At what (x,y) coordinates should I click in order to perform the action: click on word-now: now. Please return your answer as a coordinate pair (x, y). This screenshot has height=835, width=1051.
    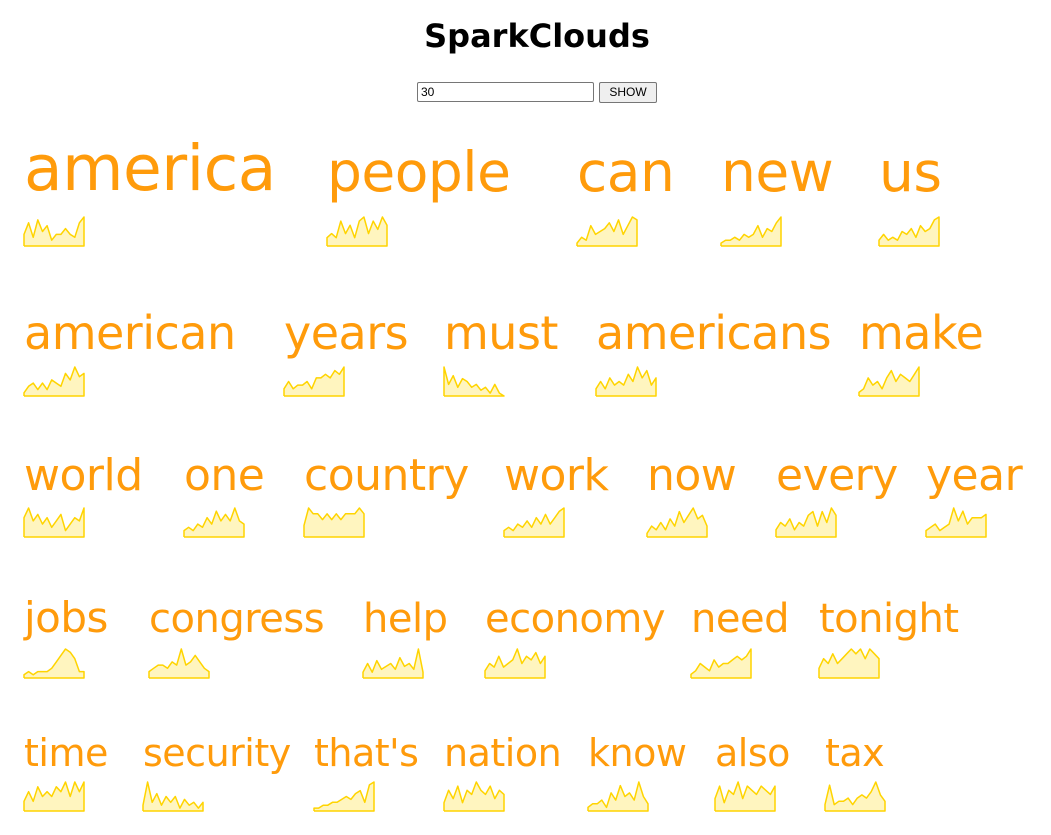
    Looking at the image, I should click on (692, 476).